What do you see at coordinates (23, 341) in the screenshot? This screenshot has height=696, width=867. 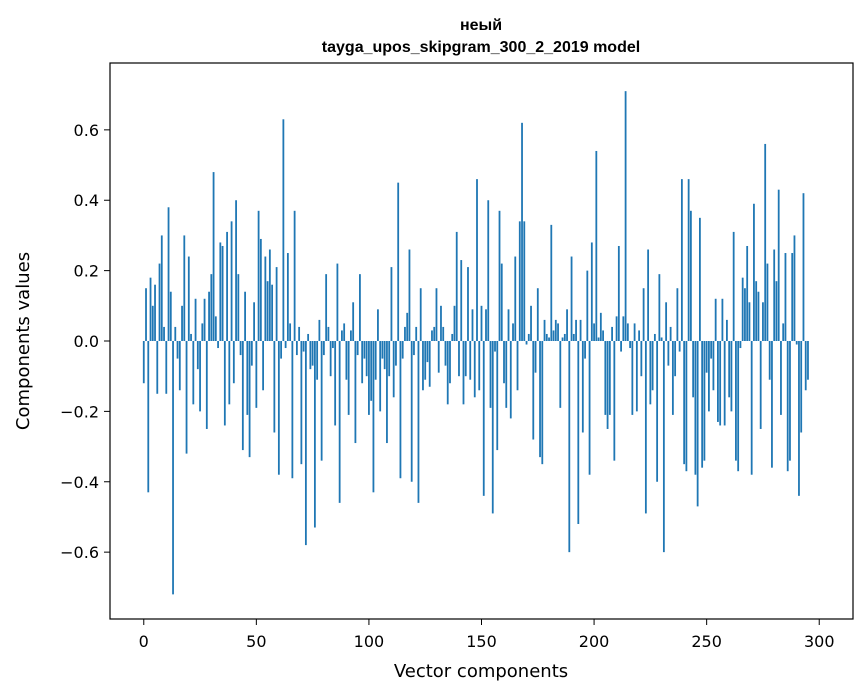 I see `y-axis-label: Components values` at bounding box center [23, 341].